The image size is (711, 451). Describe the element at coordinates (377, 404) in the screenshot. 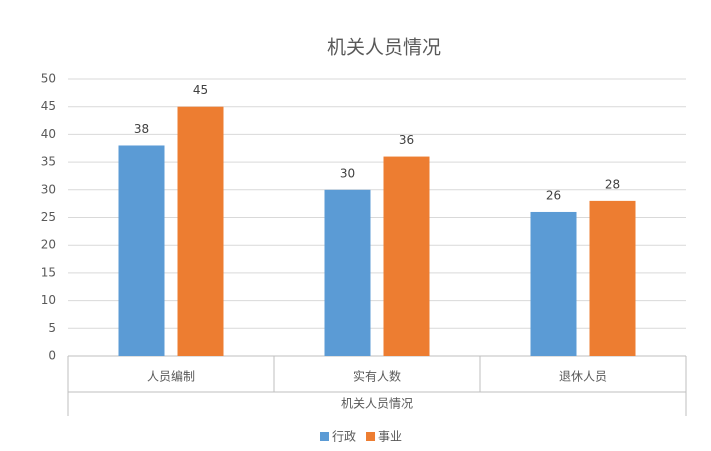

I see `x-axis-title: 机关人员情况` at that location.